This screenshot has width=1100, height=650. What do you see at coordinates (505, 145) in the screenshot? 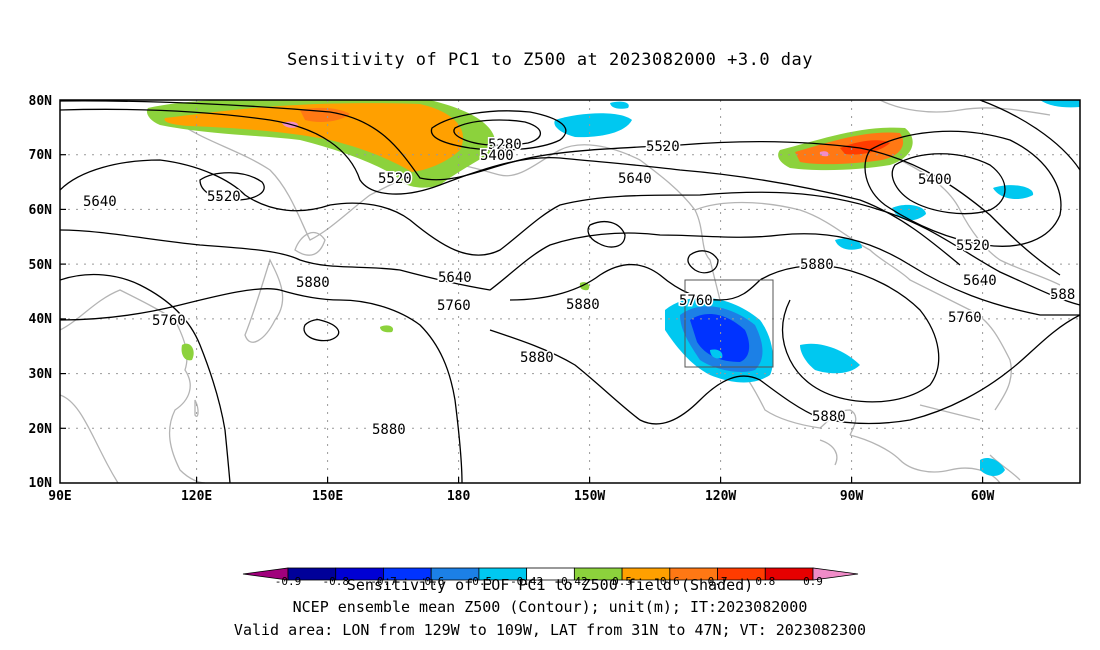
I see `contour-label: 5280` at bounding box center [505, 145].